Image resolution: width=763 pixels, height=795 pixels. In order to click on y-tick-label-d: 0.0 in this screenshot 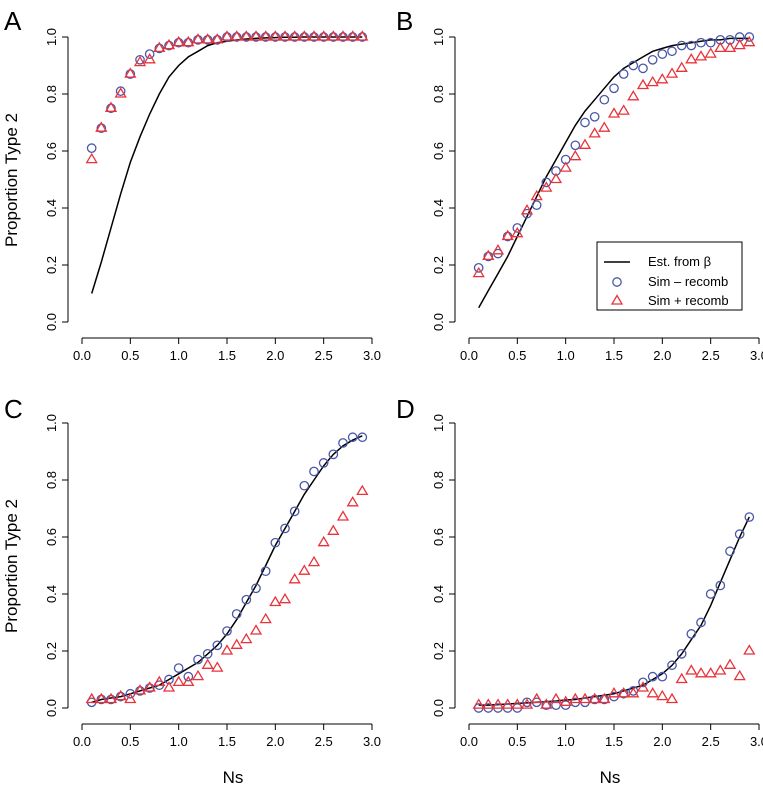, I will do `click(438, 708)`.